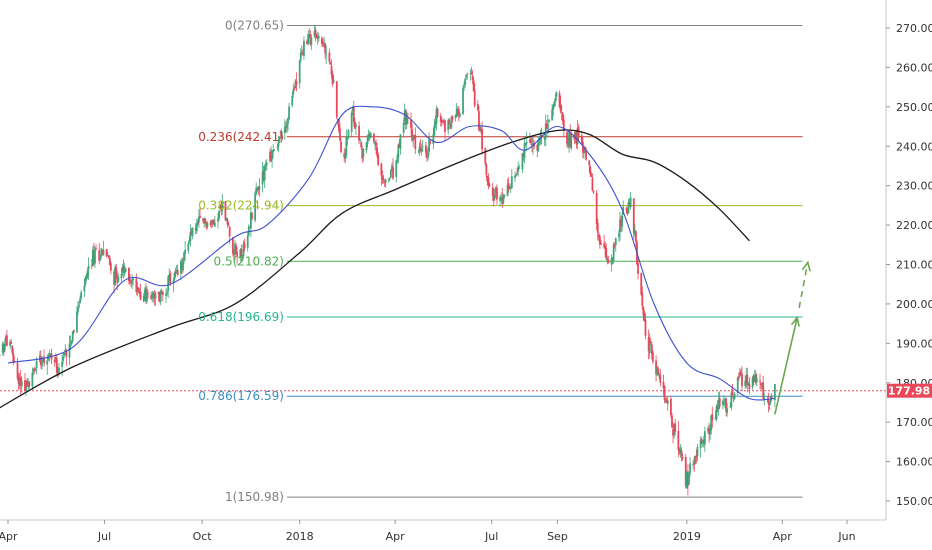  What do you see at coordinates (491, 536) in the screenshot?
I see `x-tick-label-5: Jul` at bounding box center [491, 536].